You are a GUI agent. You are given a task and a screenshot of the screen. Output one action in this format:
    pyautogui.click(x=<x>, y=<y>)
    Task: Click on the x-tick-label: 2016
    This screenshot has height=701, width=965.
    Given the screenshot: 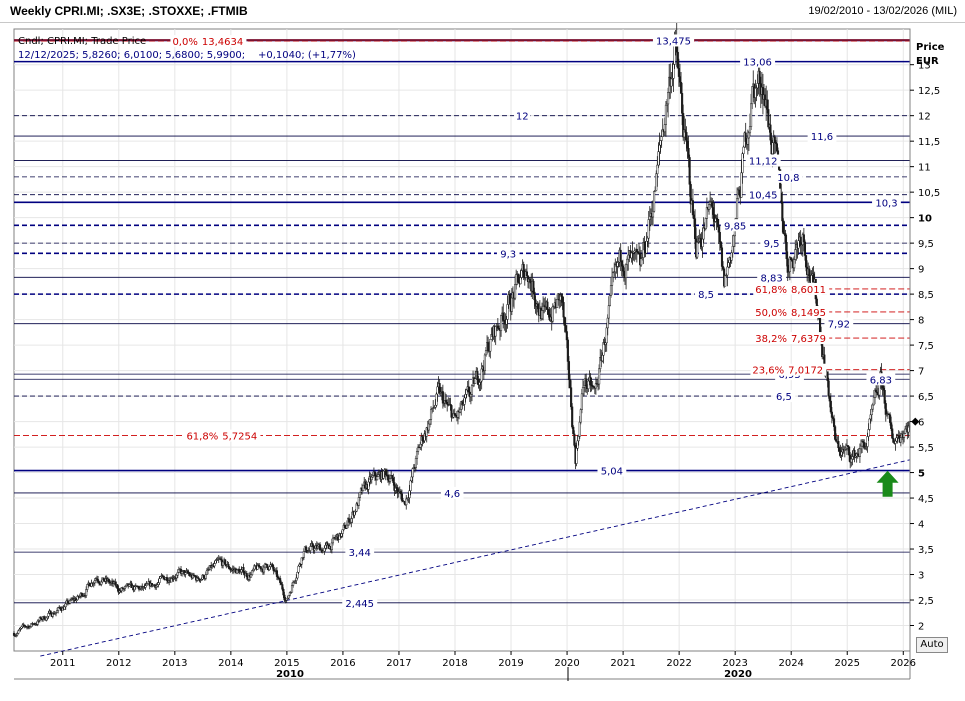 What is the action you would take?
    pyautogui.click(x=342, y=663)
    